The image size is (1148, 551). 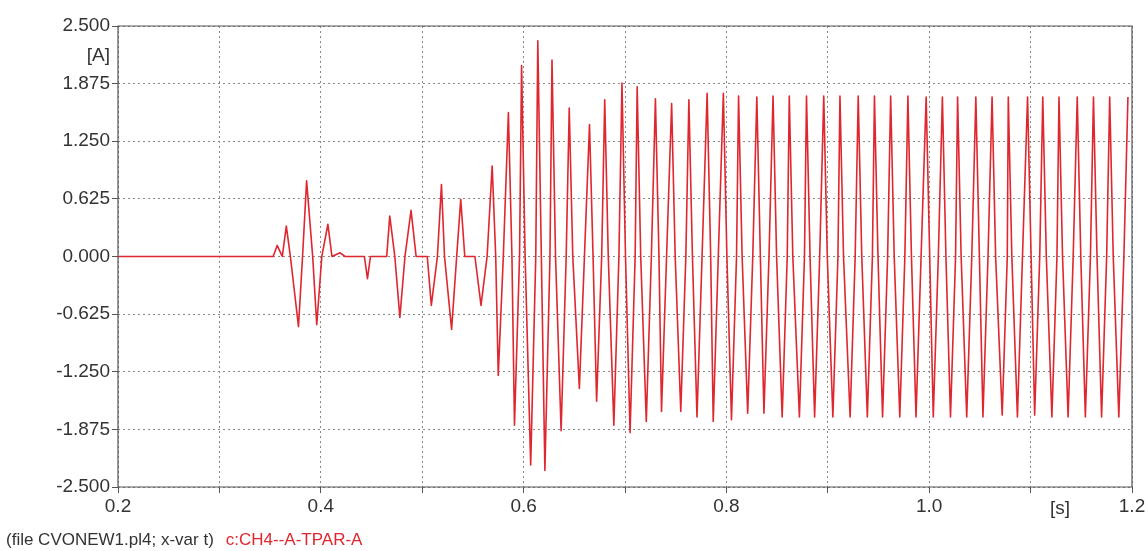 I want to click on y-tick-label: 0.625, so click(x=86, y=198).